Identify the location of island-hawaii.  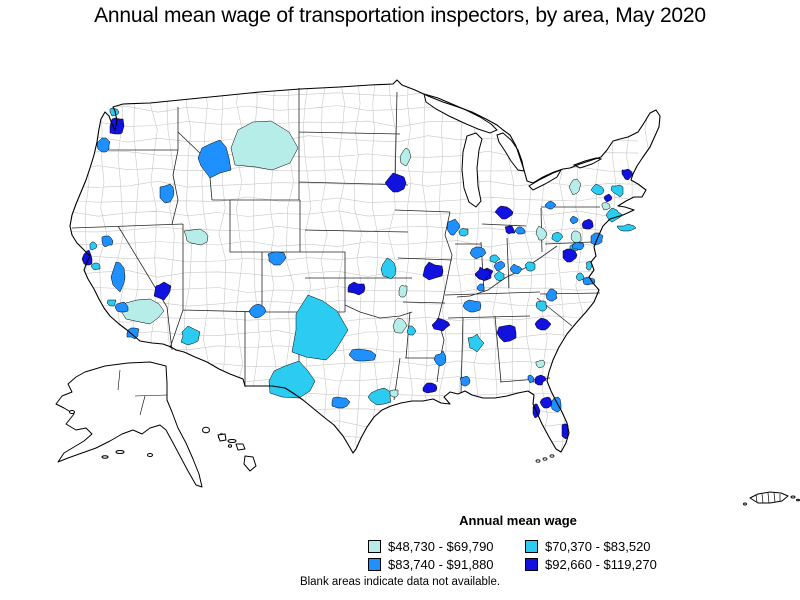
(250, 463).